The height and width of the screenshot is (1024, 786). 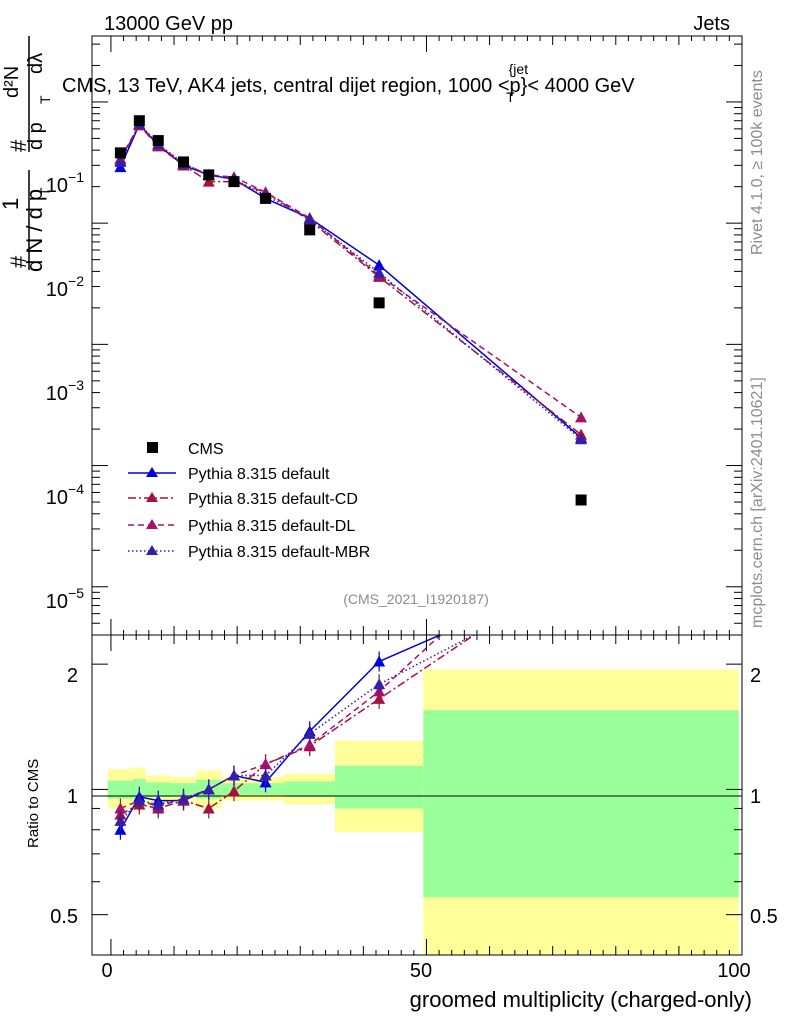 I want to click on header-left: 13000 GeV pp, so click(x=168, y=24).